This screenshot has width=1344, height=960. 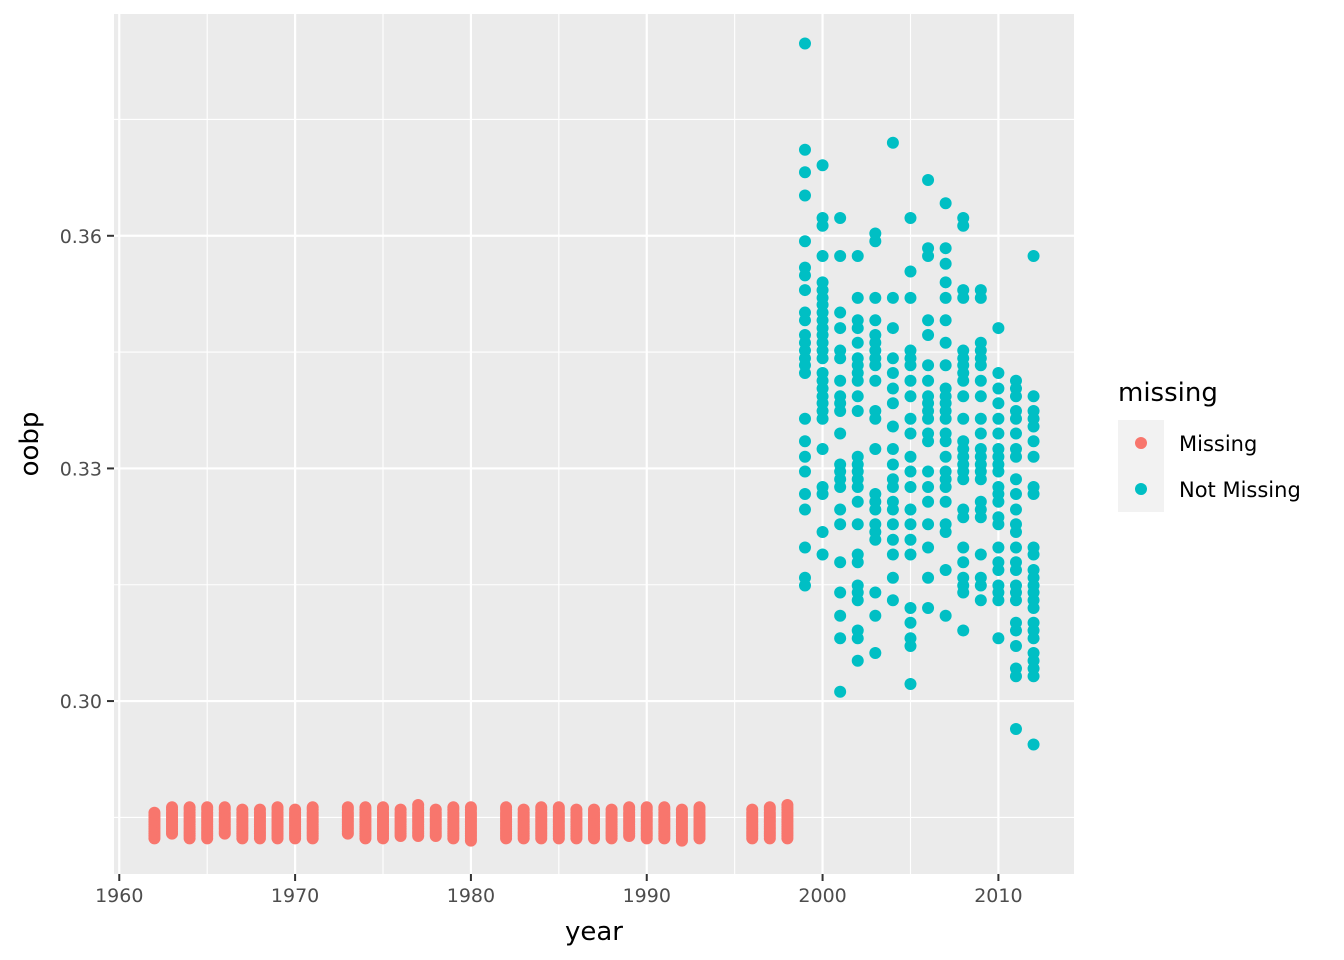 What do you see at coordinates (559, 890) in the screenshot?
I see `x-axis: 1960 1970 1980 1990 2000 2010` at bounding box center [559, 890].